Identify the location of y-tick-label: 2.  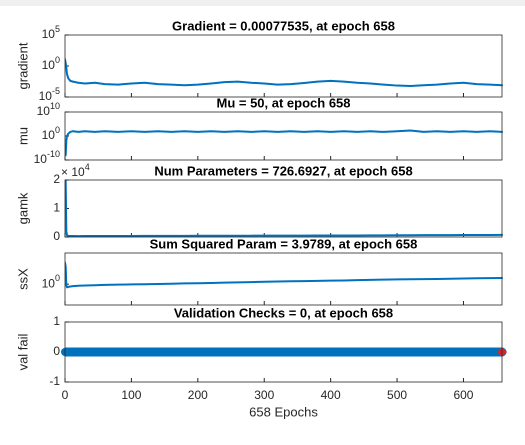
(56, 179).